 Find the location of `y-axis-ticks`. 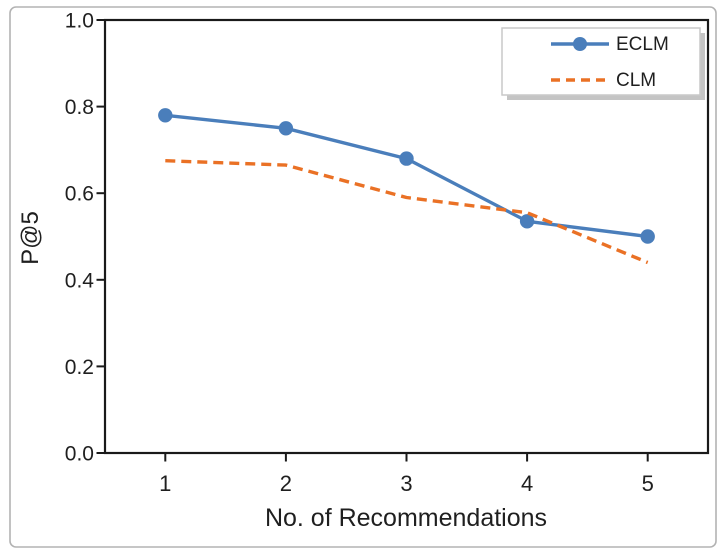

y-axis-ticks is located at coordinates (100, 236).